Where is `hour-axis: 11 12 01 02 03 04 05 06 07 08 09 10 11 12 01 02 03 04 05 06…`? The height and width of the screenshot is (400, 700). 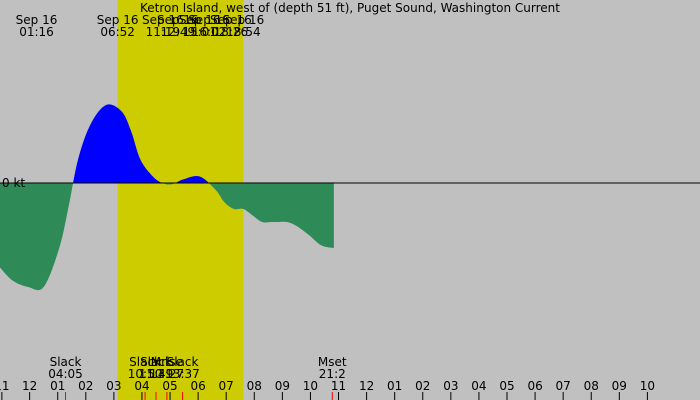 hour-axis: 11 12 01 02 03 04 05 06 07 08 09 10 11 12 01 02 03 04 05 06… is located at coordinates (327, 389).